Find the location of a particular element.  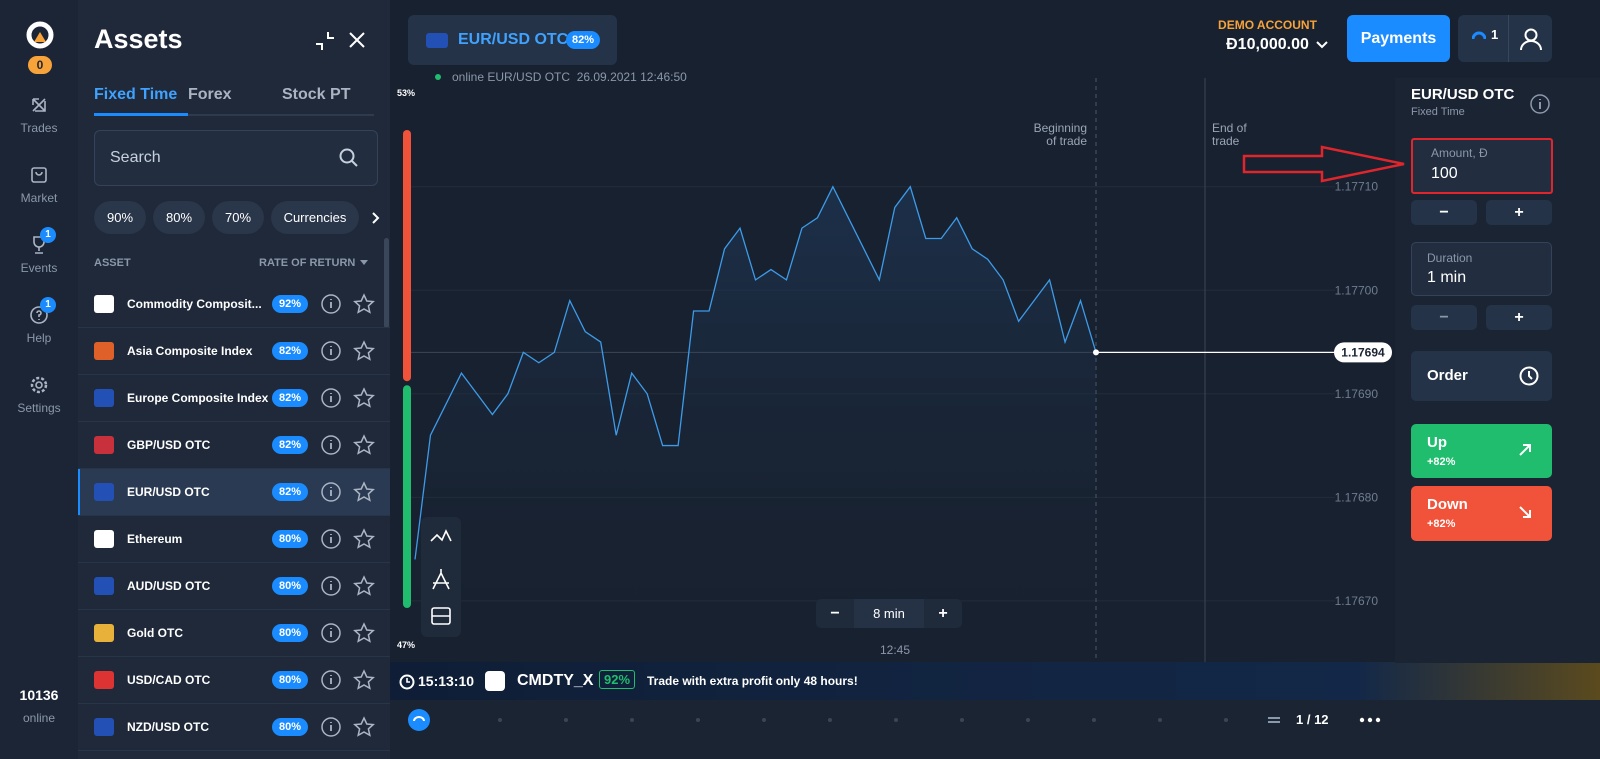

asset-name: Europe Composite Index is located at coordinates (198, 398).